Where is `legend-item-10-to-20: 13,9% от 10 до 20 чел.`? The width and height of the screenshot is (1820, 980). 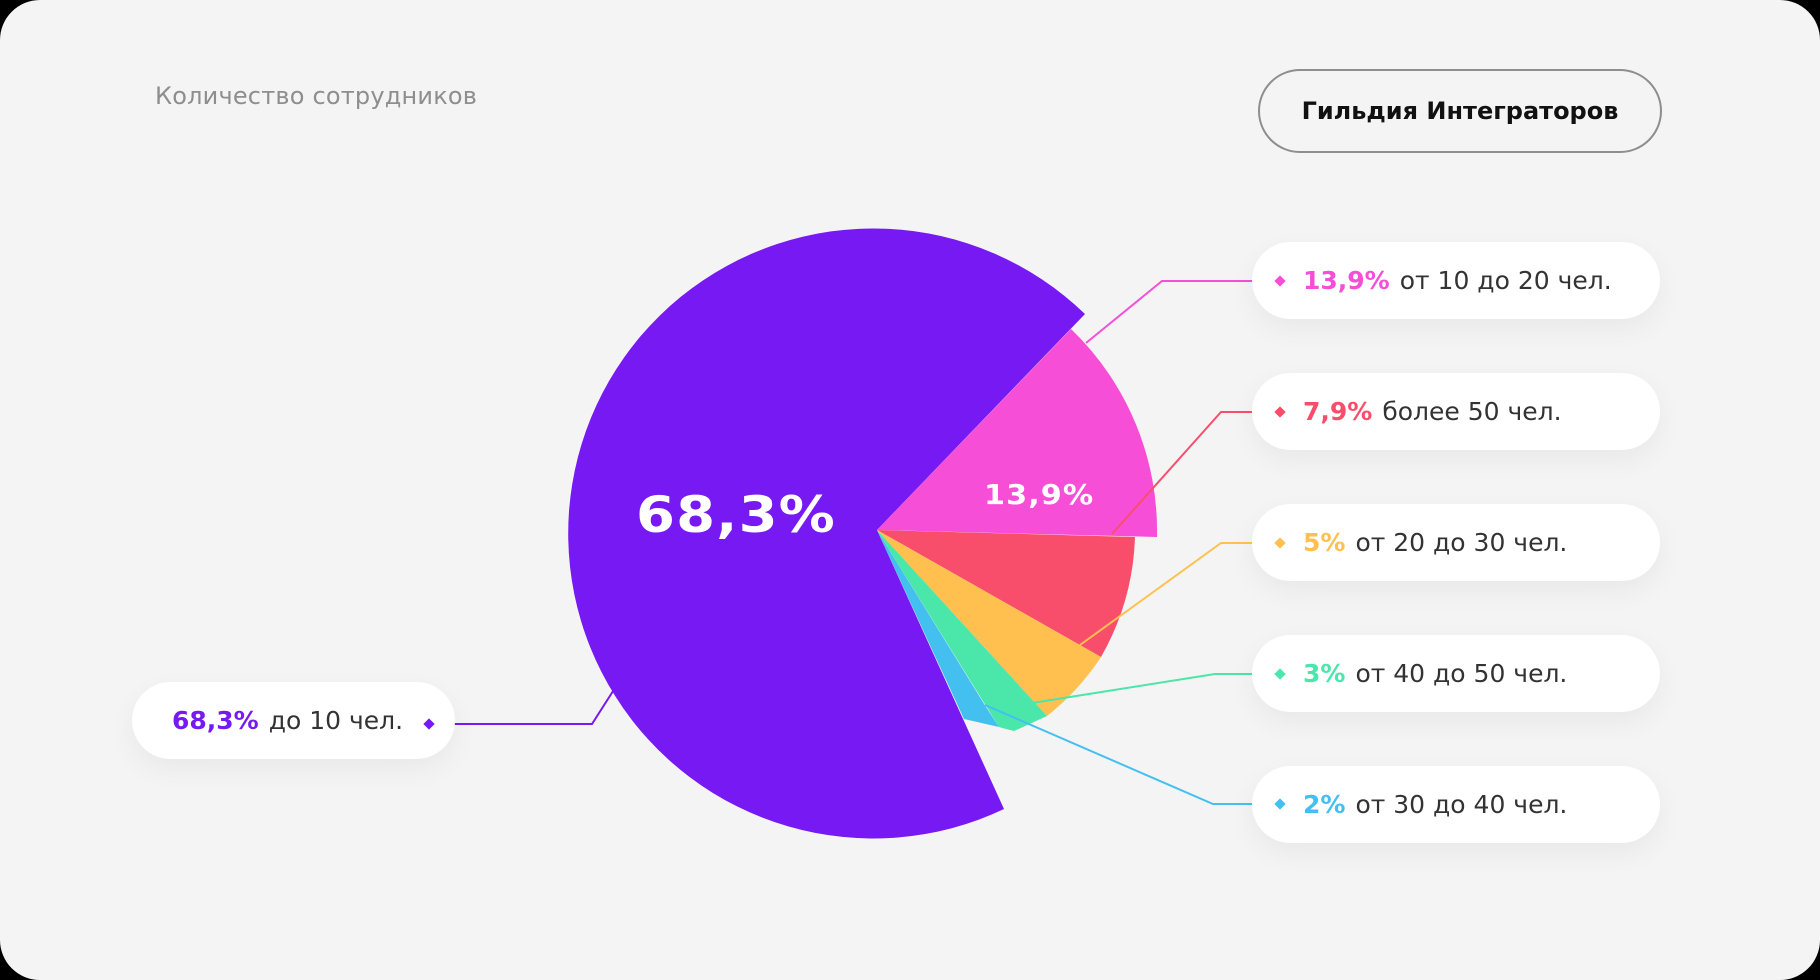 legend-item-10-to-20: 13,9% от 10 до 20 чел. is located at coordinates (1456, 280).